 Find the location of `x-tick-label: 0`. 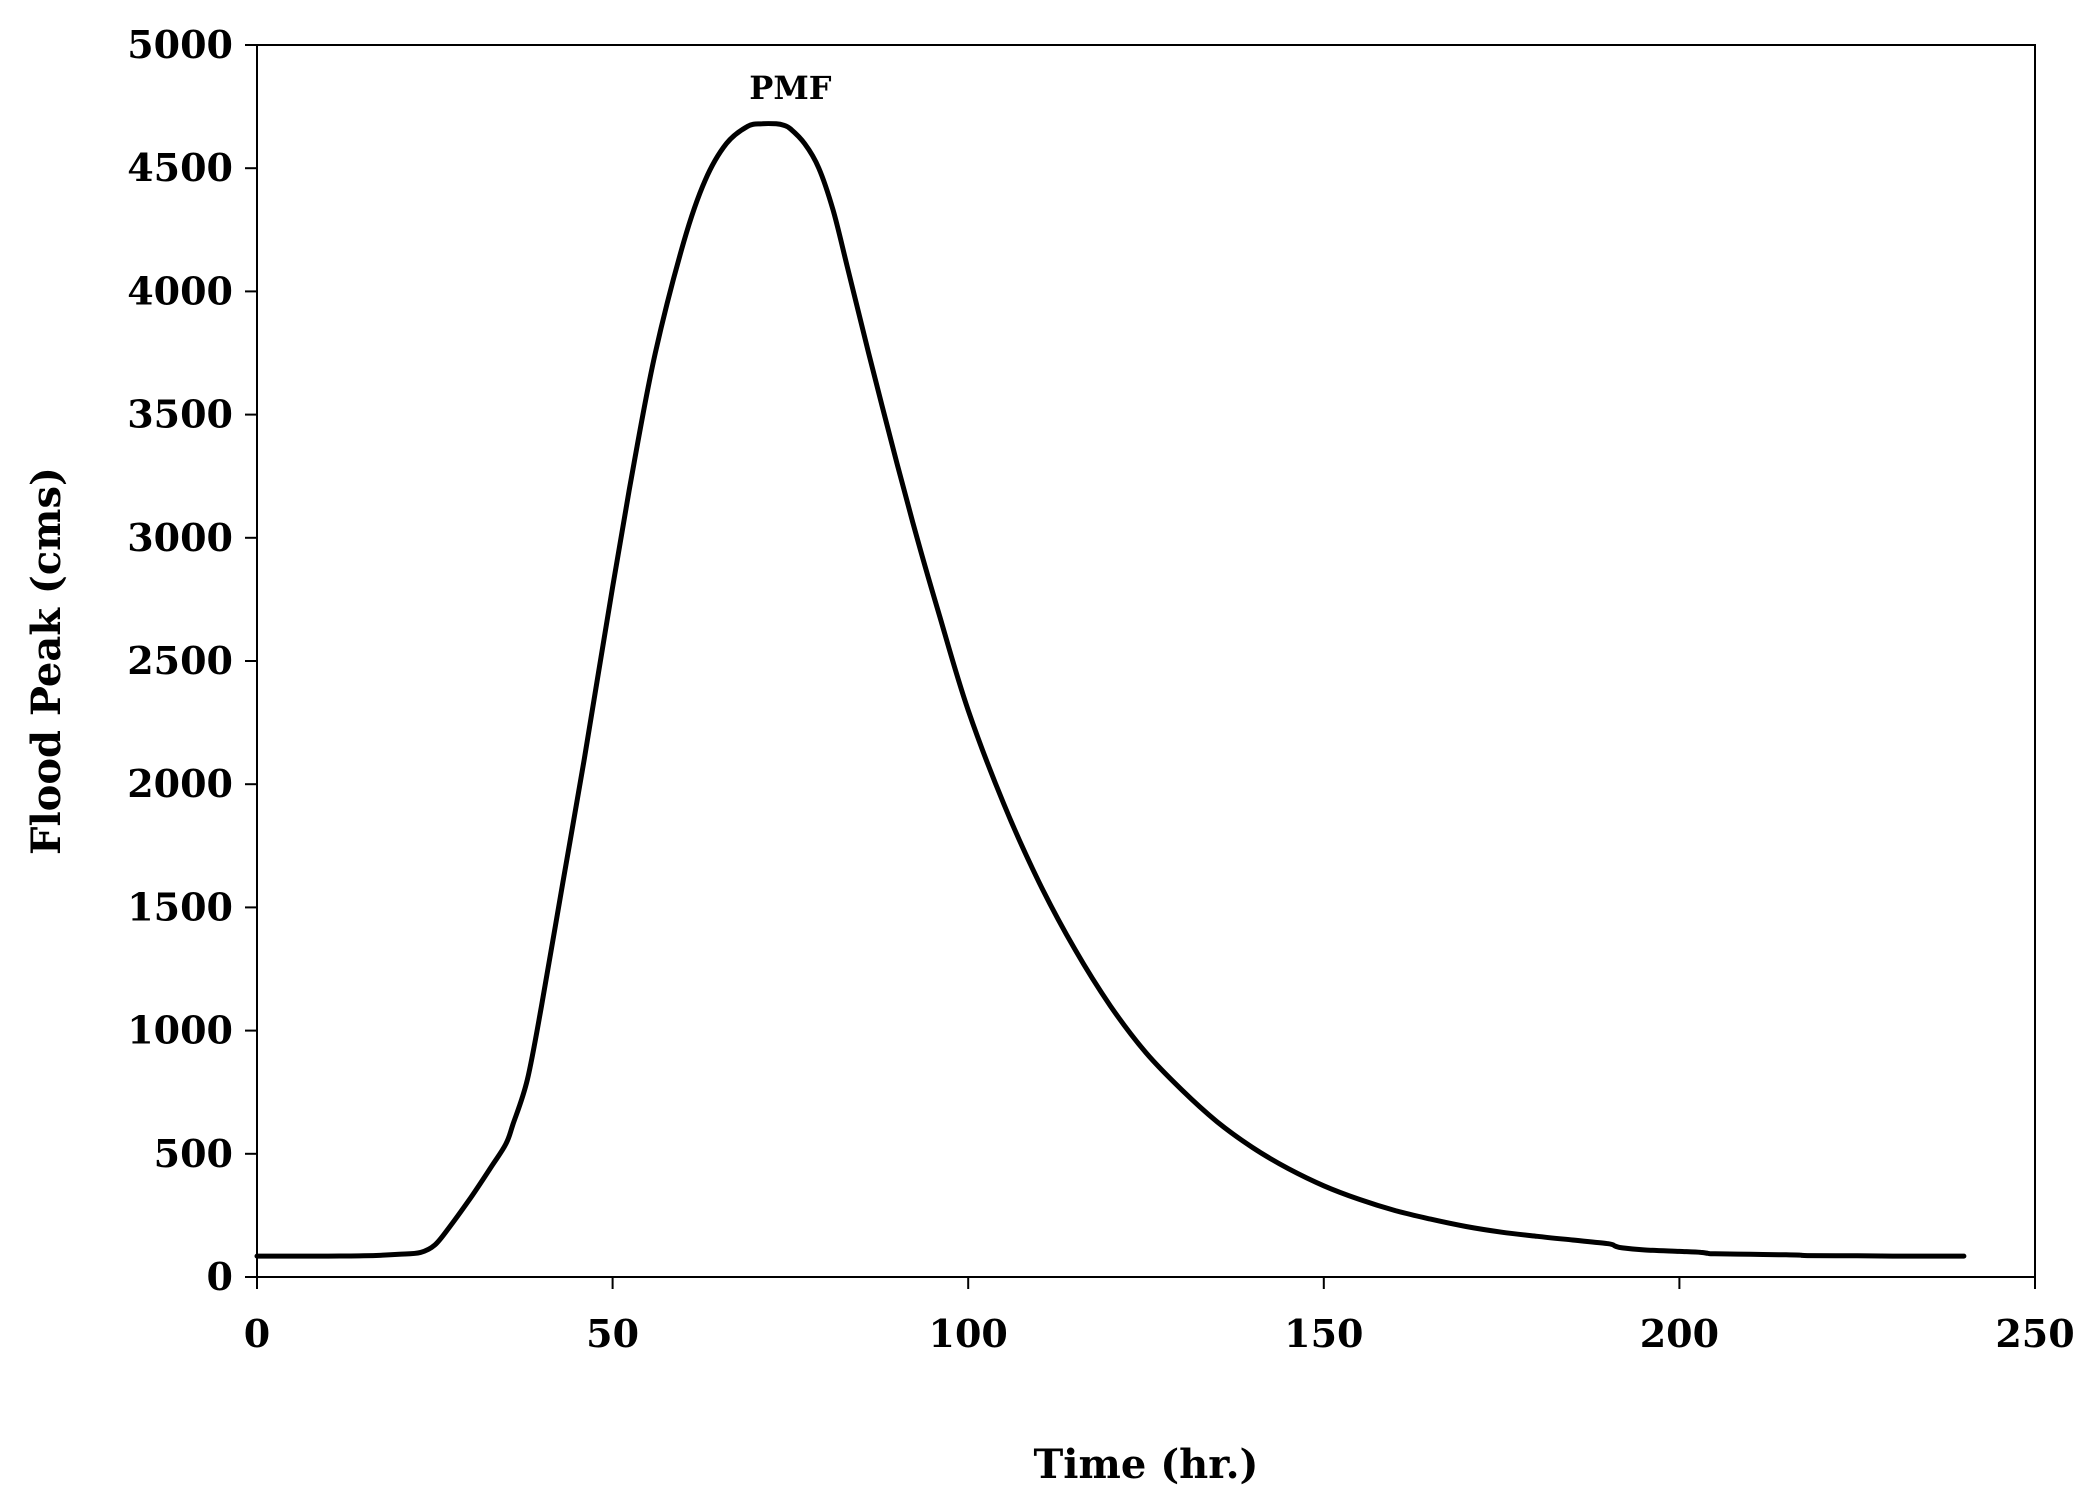

x-tick-label: 0 is located at coordinates (257, 1333).